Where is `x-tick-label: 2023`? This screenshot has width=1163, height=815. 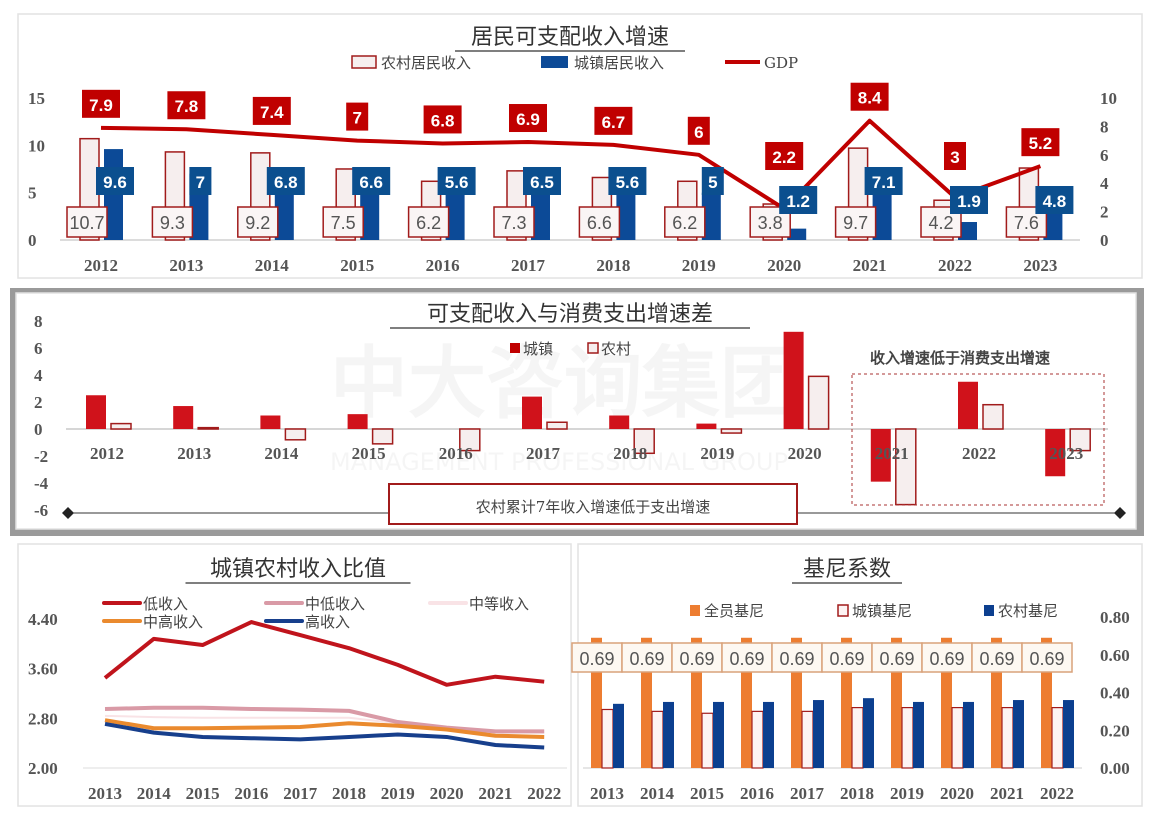
x-tick-label: 2023 is located at coordinates (1066, 453).